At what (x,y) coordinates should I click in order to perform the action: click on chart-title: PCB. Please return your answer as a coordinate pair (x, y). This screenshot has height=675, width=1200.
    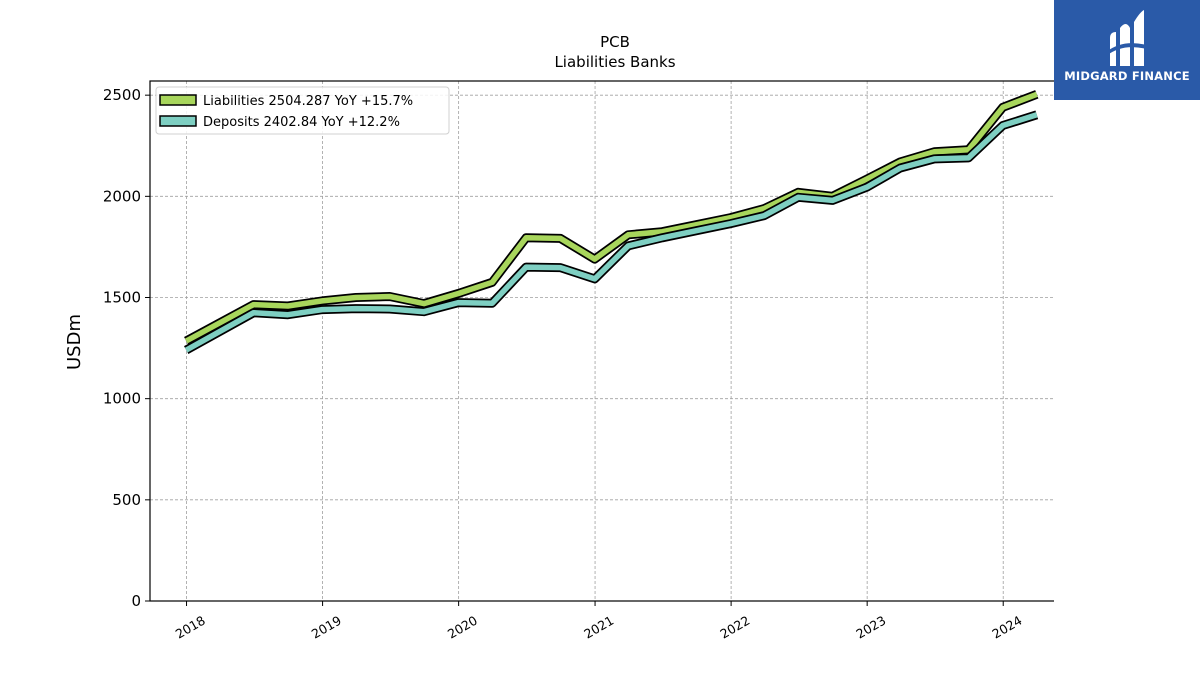
    Looking at the image, I should click on (615, 42).